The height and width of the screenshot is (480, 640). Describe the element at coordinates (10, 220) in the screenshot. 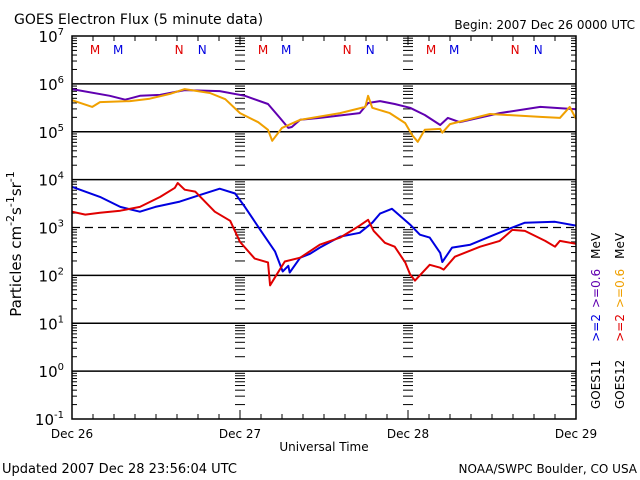

I see `y-label-exponent: -2` at that location.